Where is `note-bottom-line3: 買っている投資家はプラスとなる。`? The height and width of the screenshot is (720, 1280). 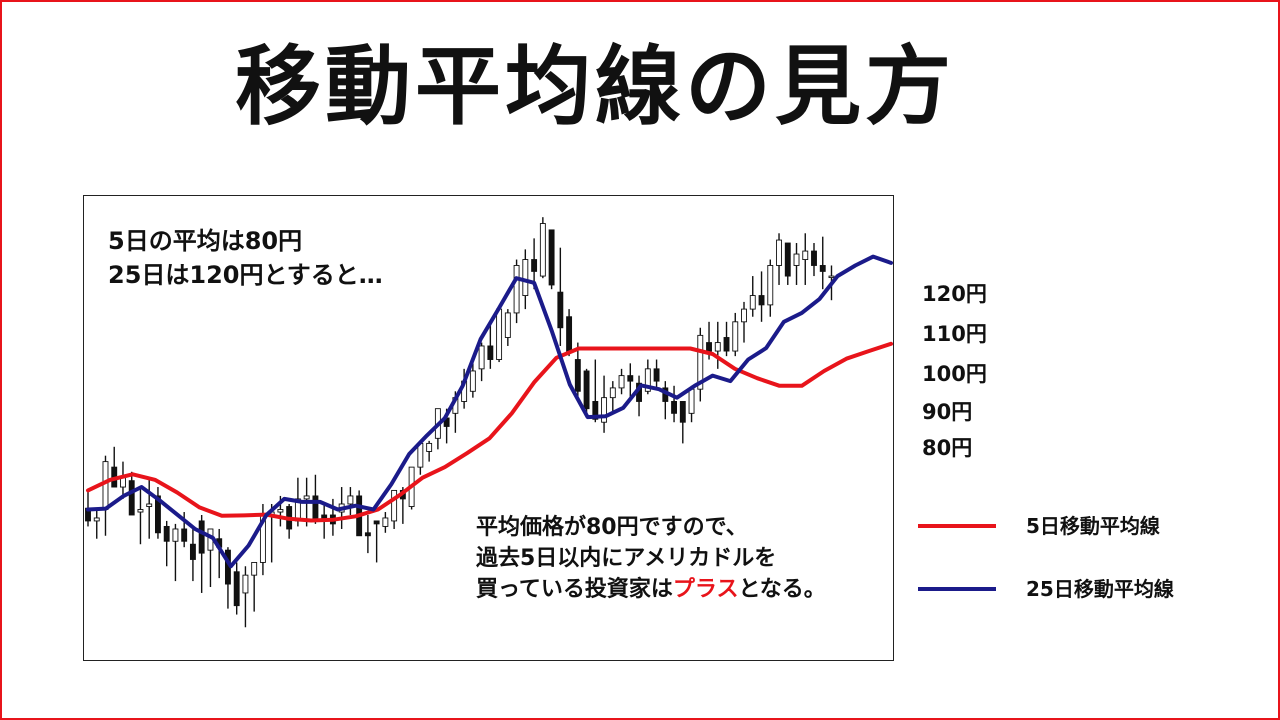 note-bottom-line3: 買っている投資家はプラスとなる。 is located at coordinates (651, 589).